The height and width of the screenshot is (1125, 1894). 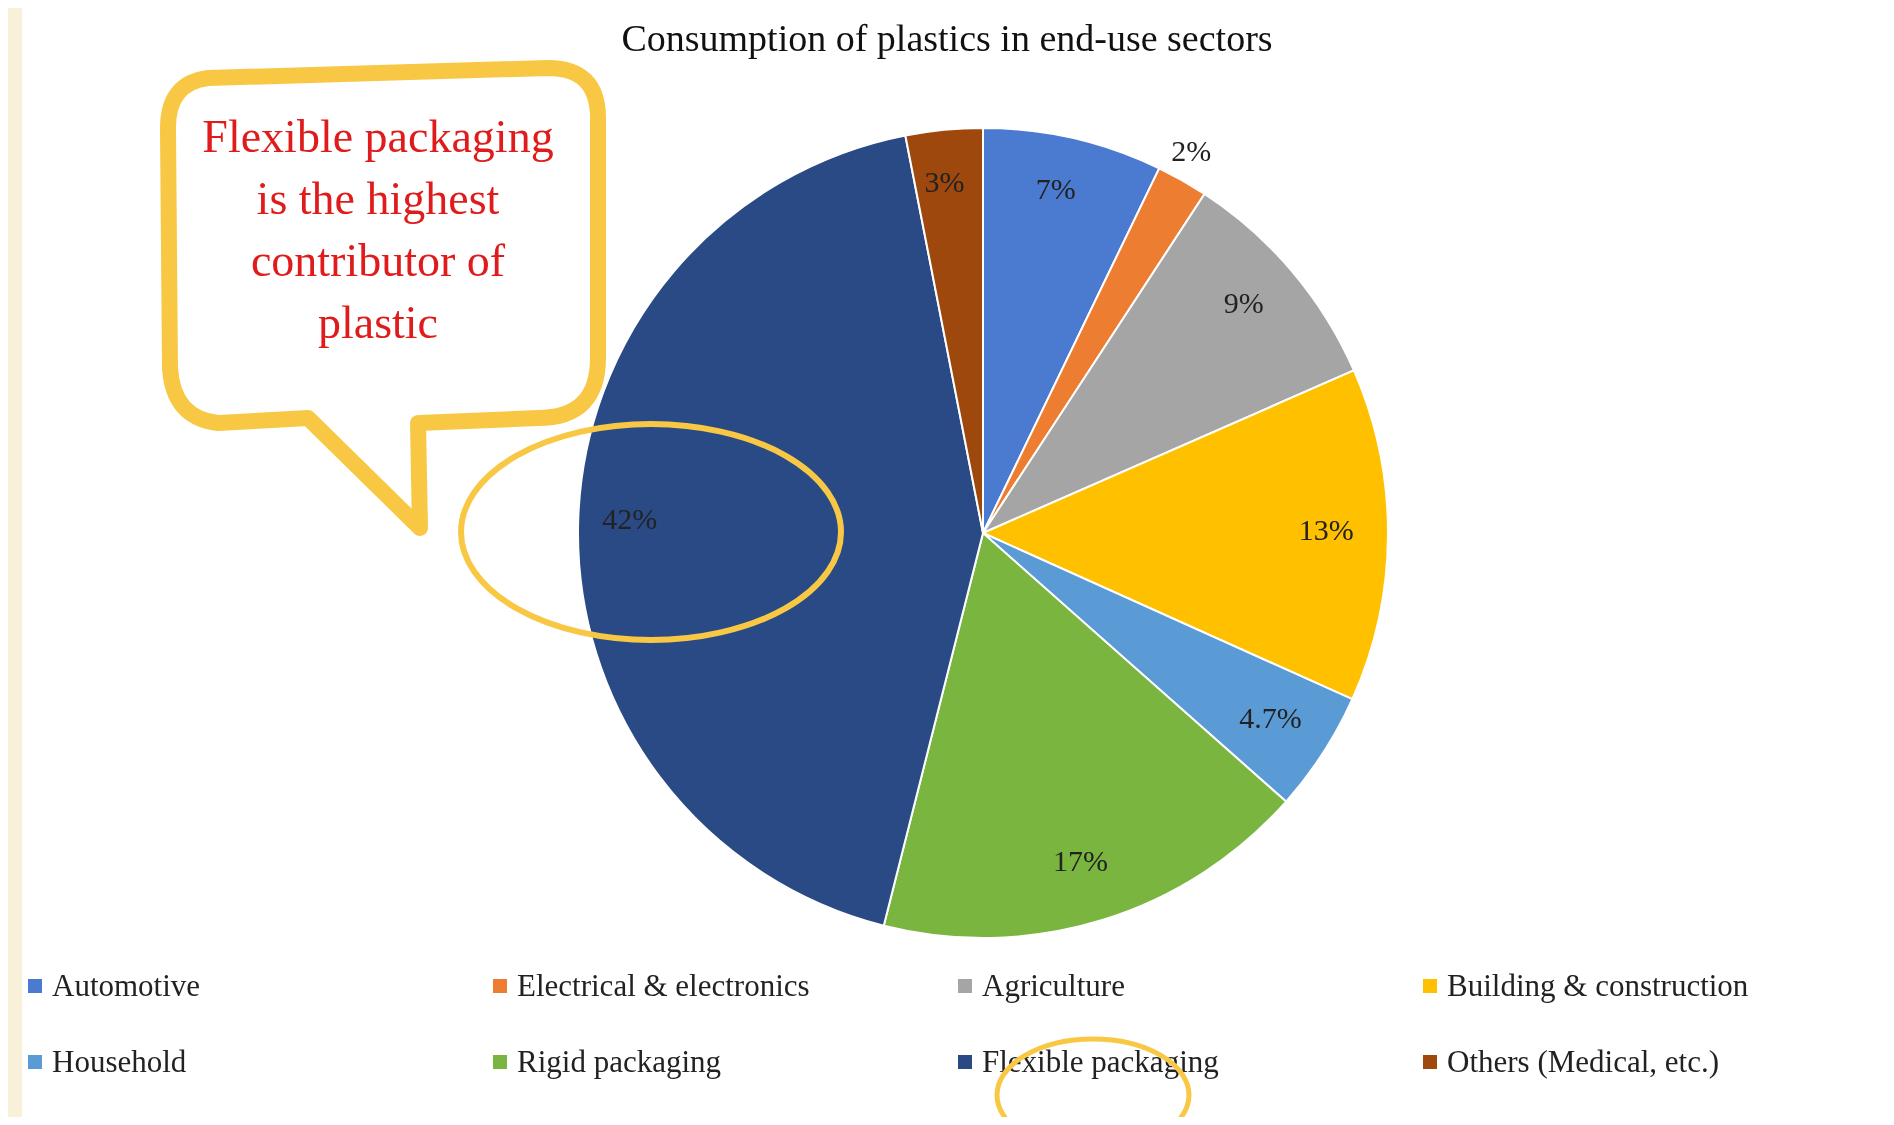 What do you see at coordinates (944, 181) in the screenshot?
I see `data-label: 3%` at bounding box center [944, 181].